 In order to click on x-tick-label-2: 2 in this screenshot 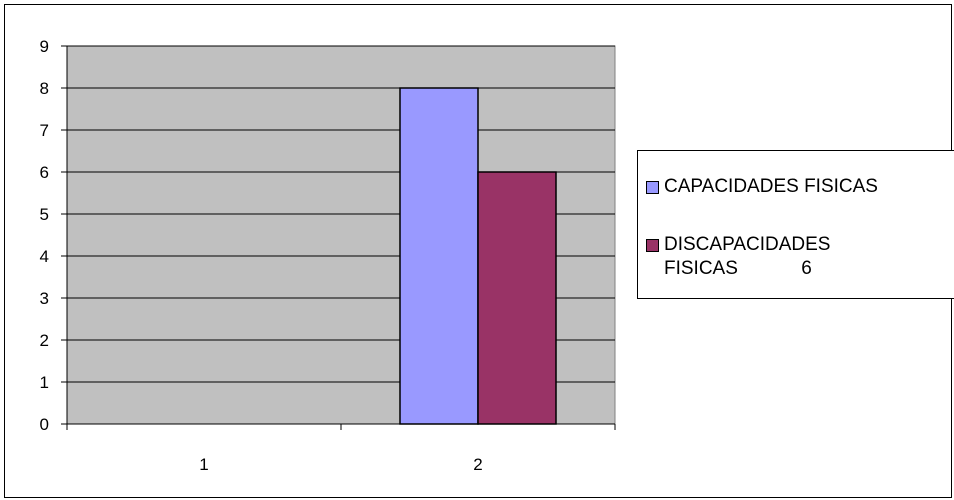, I will do `click(477, 464)`.